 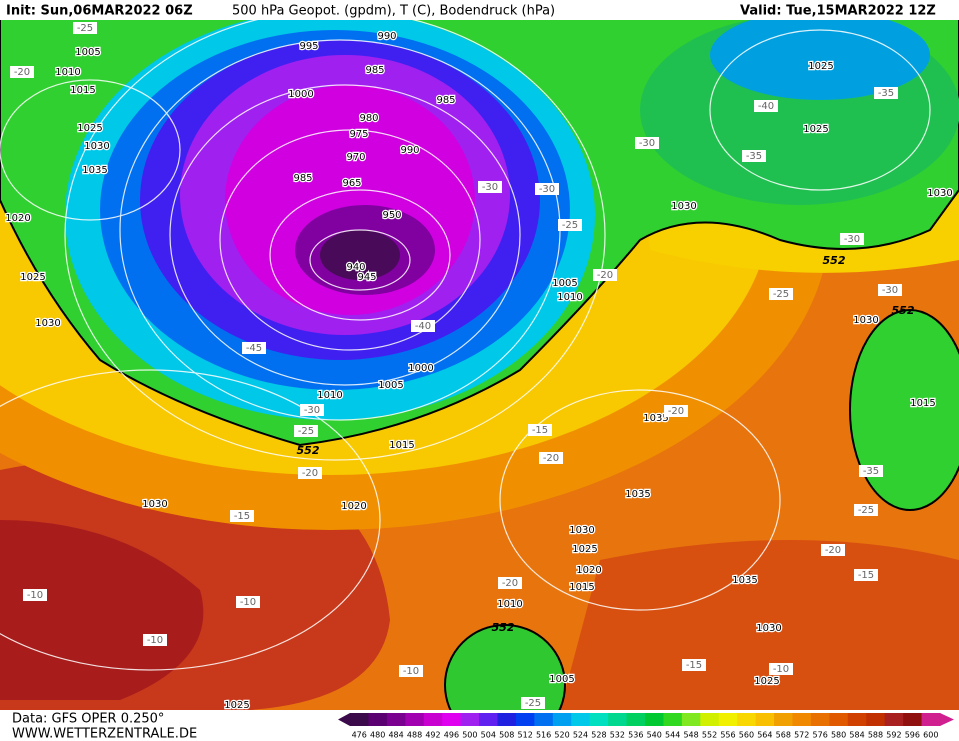 I want to click on pressure-label: 950, so click(x=391, y=215).